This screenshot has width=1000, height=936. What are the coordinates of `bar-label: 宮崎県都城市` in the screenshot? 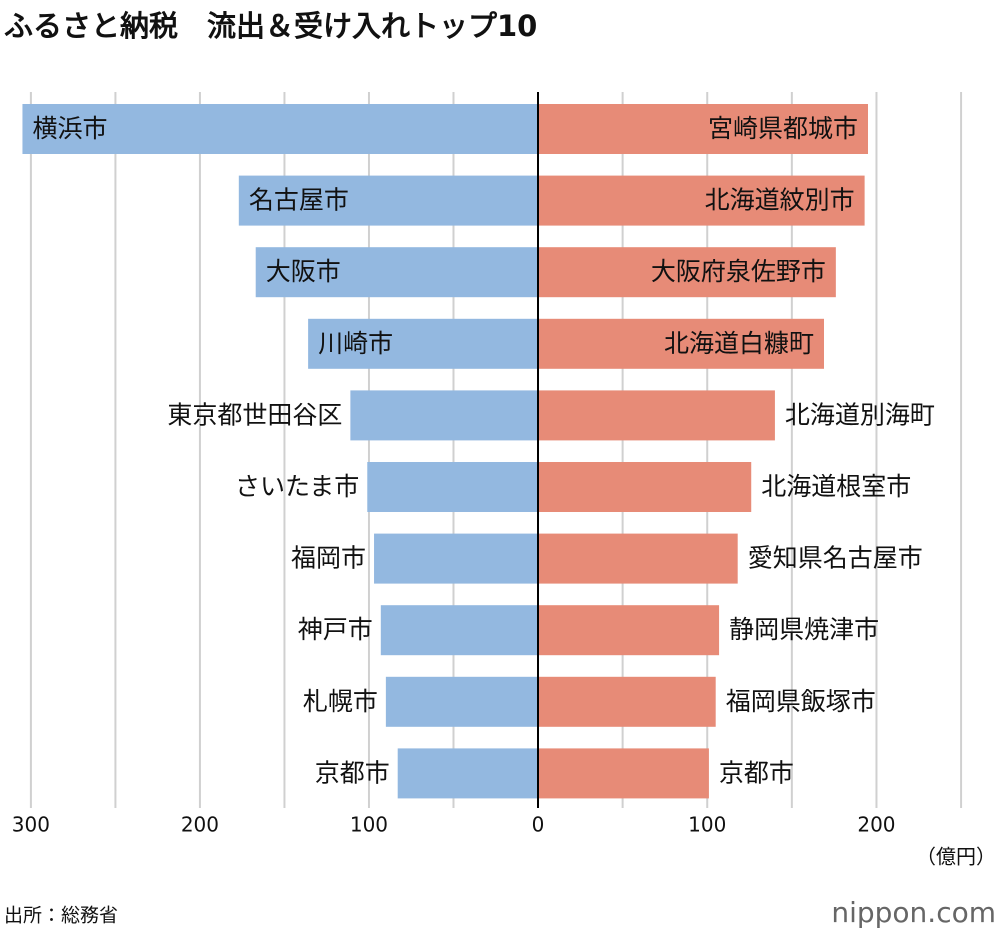 It's located at (783, 128).